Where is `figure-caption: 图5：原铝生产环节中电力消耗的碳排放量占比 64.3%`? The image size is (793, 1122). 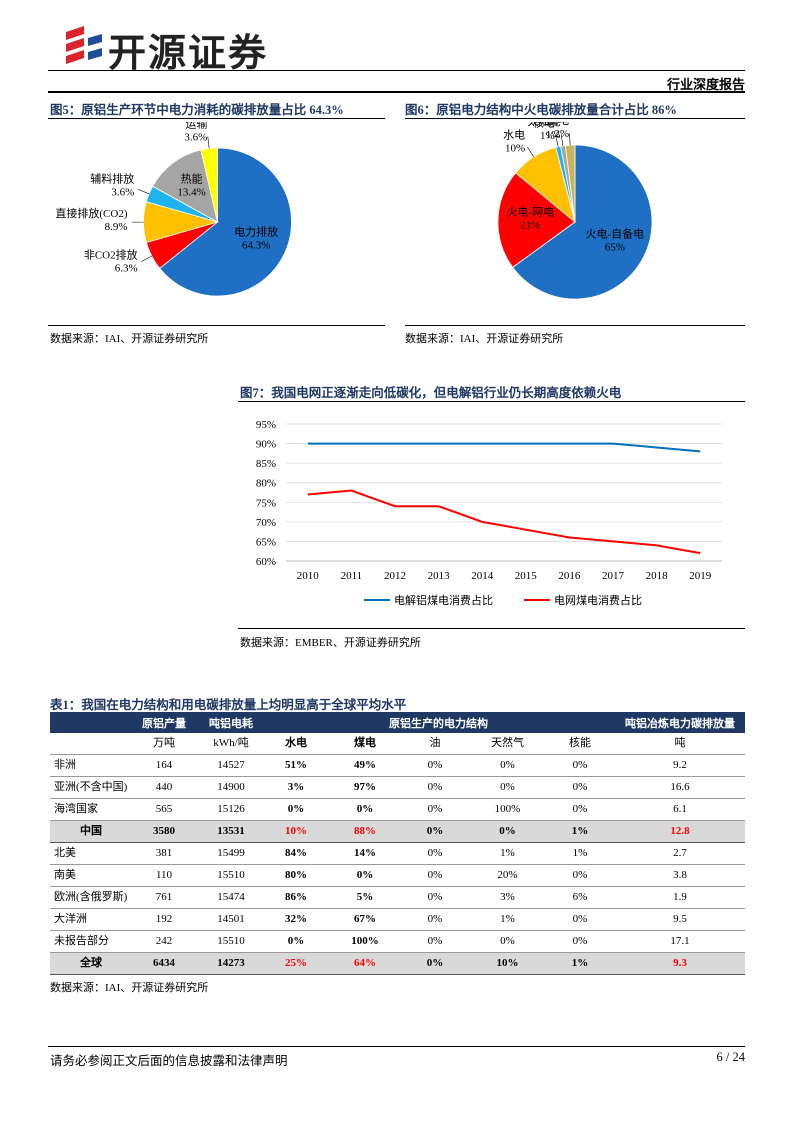
figure-caption: 图5：原铝生产环节中电力消耗的碳排放量占比 64.3% is located at coordinates (197, 110).